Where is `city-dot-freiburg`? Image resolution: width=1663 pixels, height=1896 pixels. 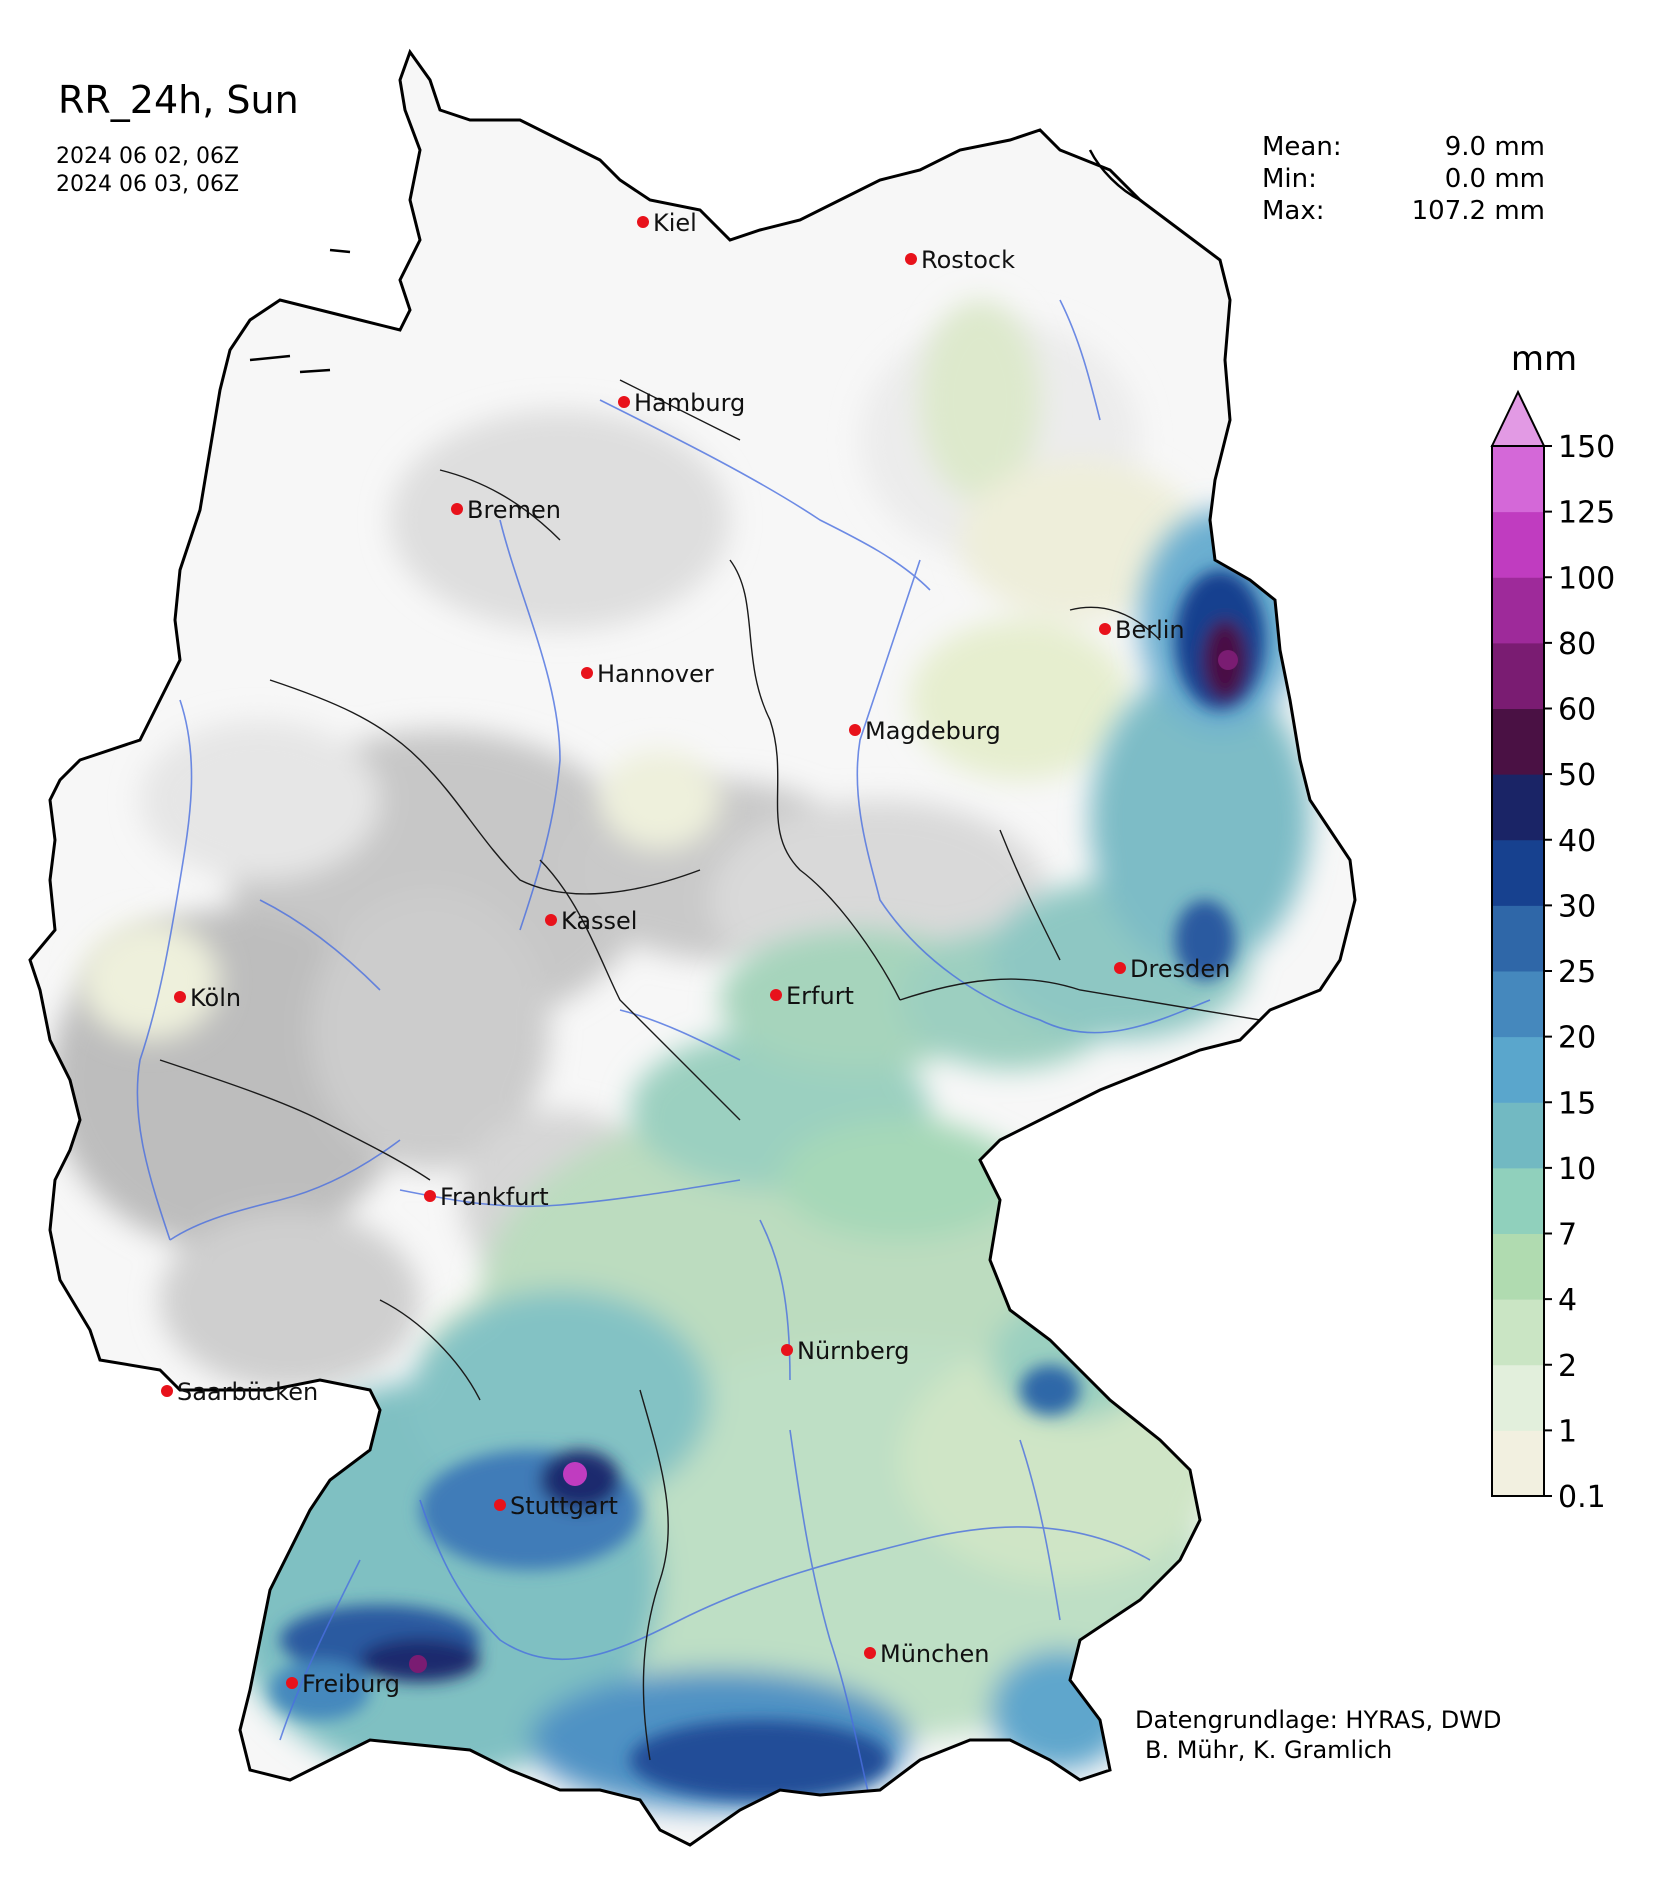 city-dot-freiburg is located at coordinates (292, 1683).